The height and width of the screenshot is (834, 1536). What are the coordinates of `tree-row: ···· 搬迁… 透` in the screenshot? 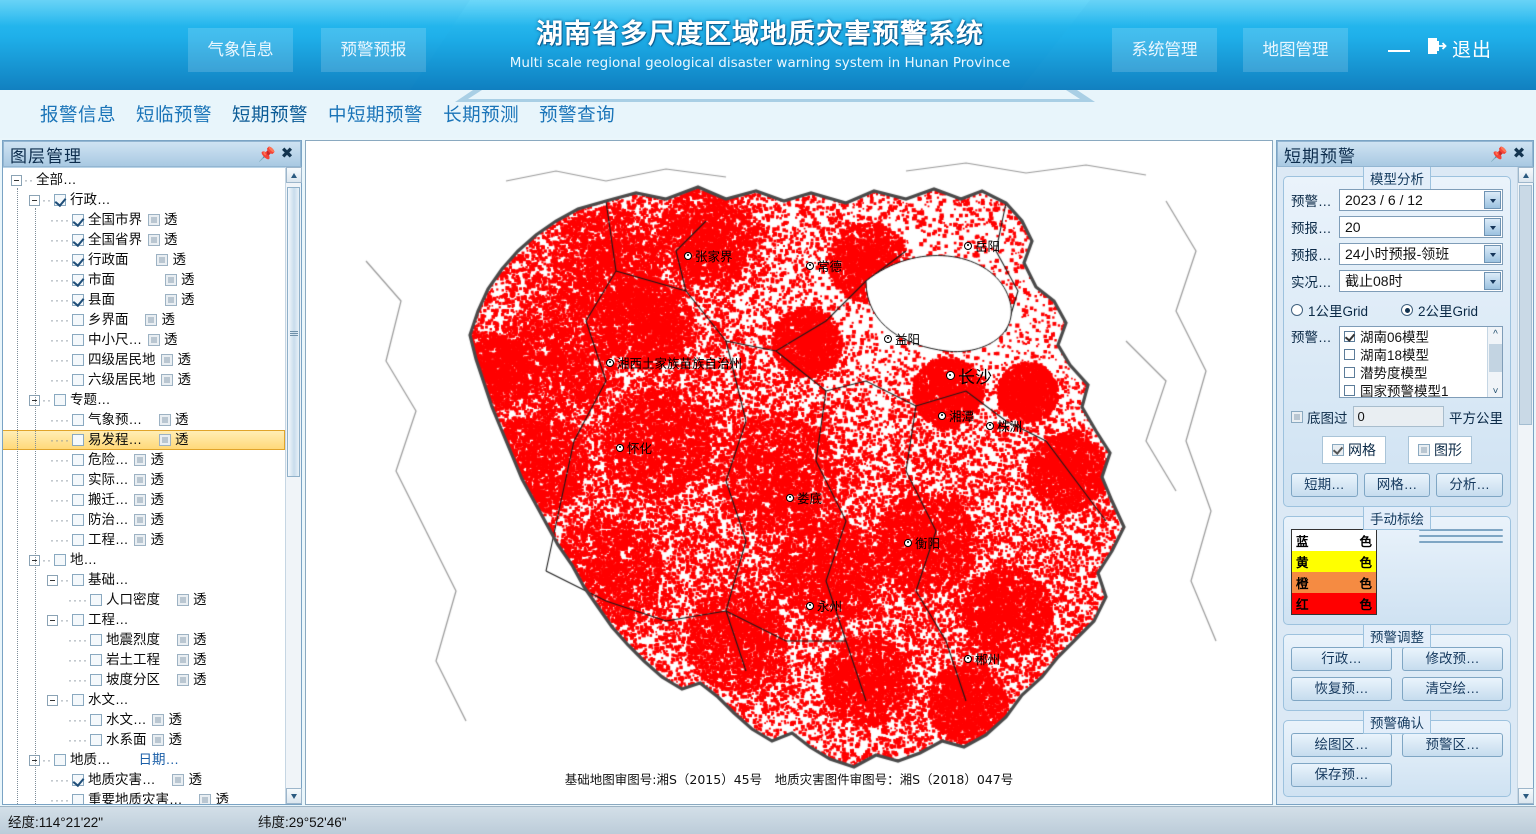 It's located at (144, 500).